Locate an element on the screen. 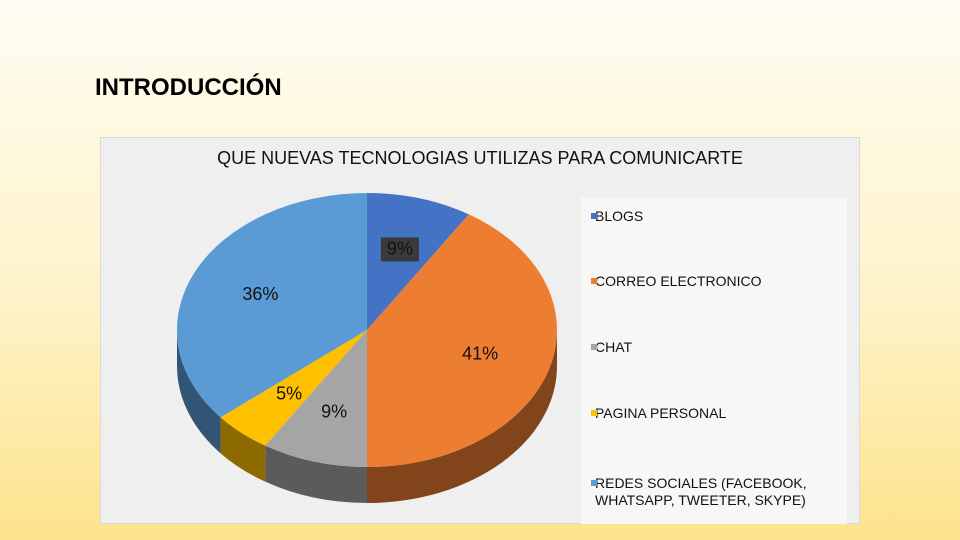 The image size is (960, 540). legend-item: CORREO ELECTRONICO is located at coordinates (721, 281).